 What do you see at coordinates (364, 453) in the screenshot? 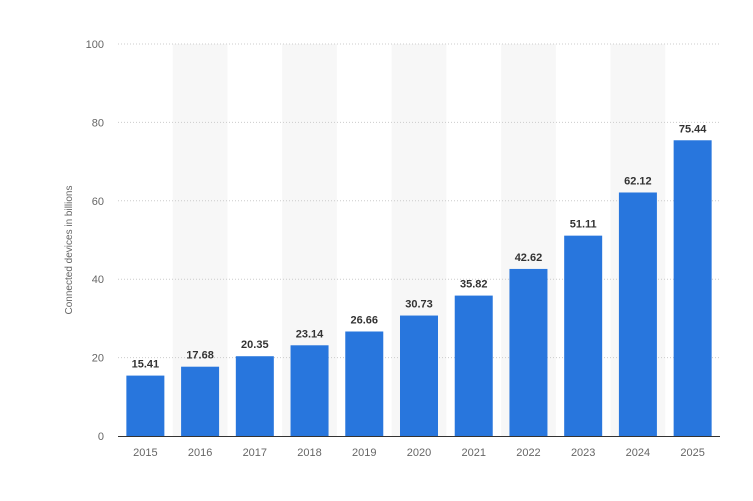
I see `x-tick-label-2019: 2019` at bounding box center [364, 453].